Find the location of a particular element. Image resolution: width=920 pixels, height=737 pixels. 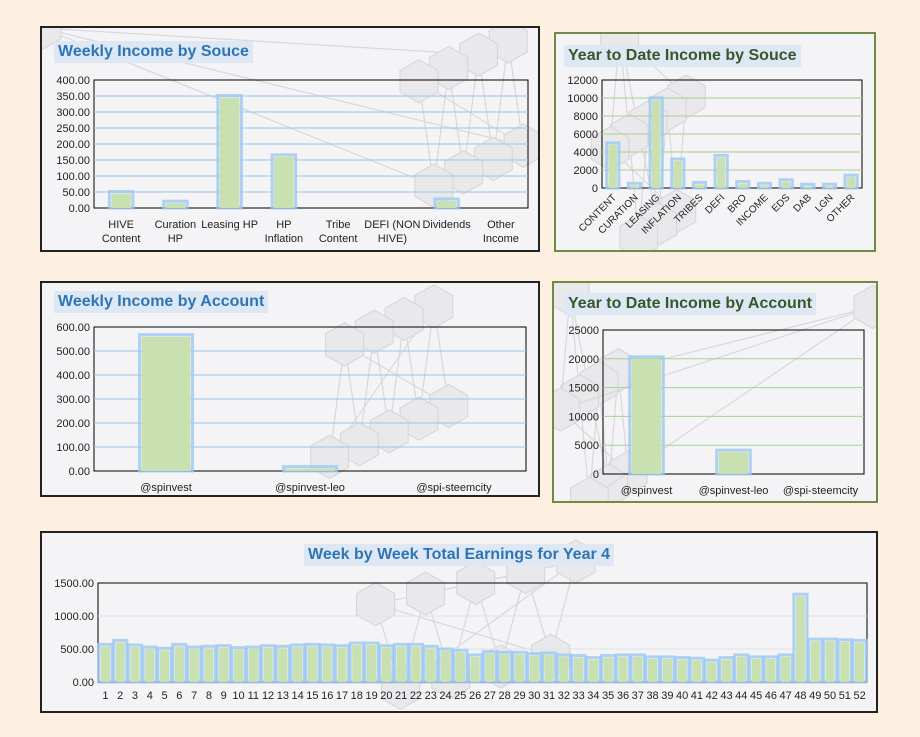

x-category-label: 10 is located at coordinates (238, 696).